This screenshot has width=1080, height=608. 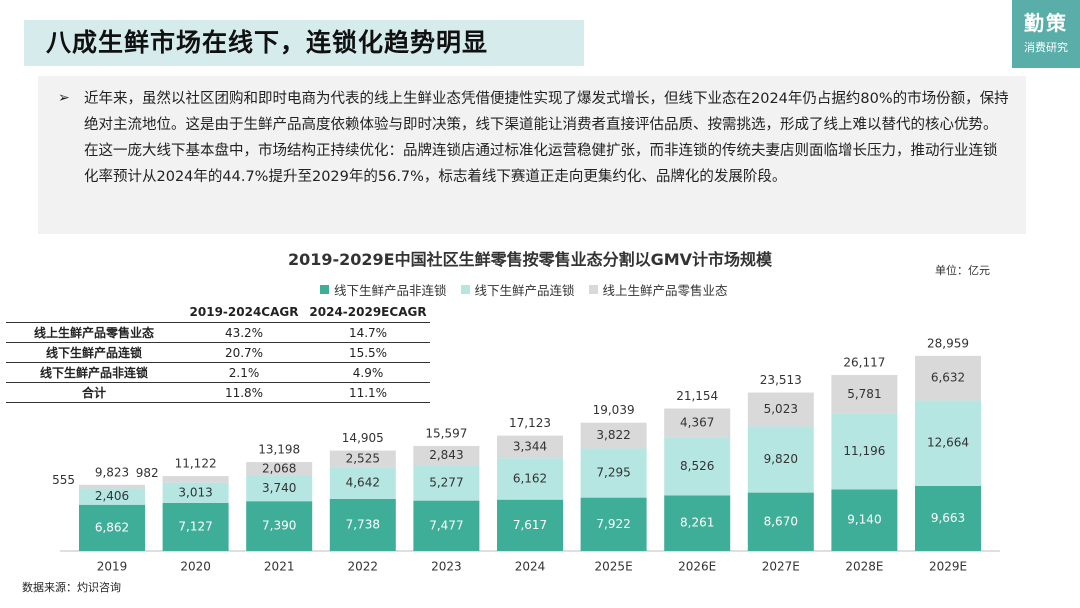 What do you see at coordinates (530, 259) in the screenshot?
I see `chart-title: 2019-2029E中国社区生鲜零售按零售业态分割以GMV计市场规模` at bounding box center [530, 259].